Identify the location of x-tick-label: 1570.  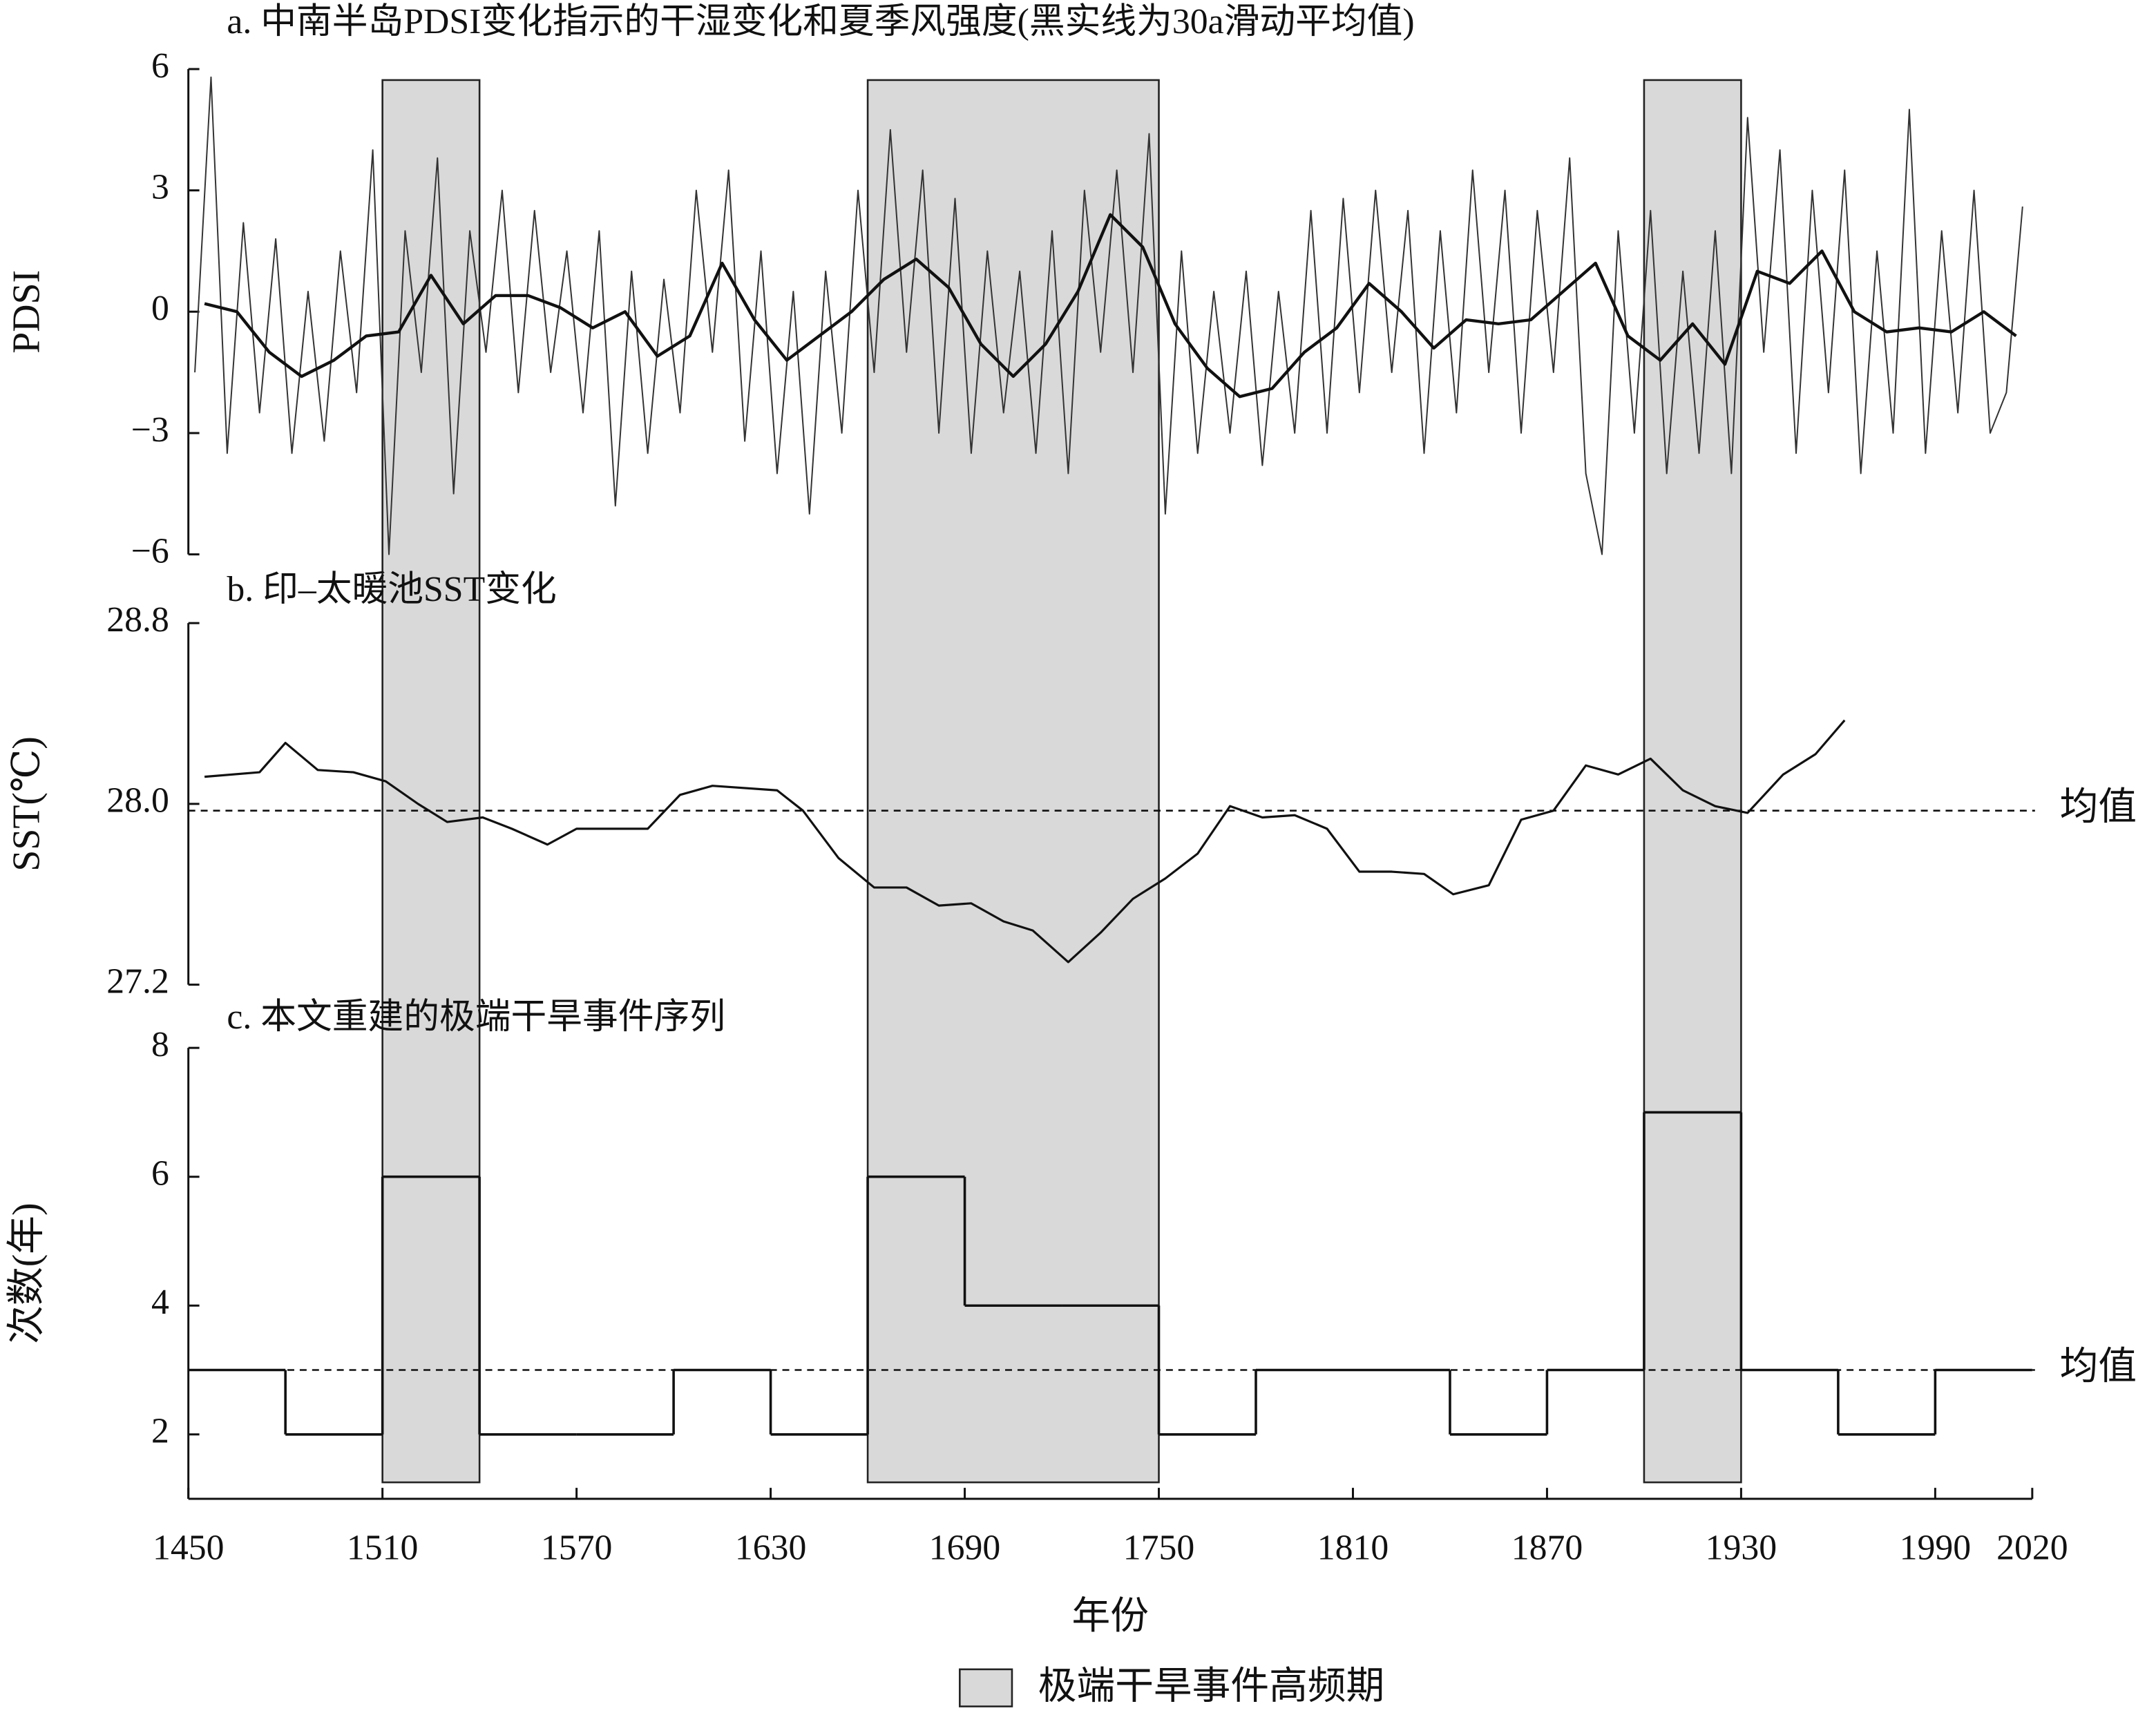
(577, 1549).